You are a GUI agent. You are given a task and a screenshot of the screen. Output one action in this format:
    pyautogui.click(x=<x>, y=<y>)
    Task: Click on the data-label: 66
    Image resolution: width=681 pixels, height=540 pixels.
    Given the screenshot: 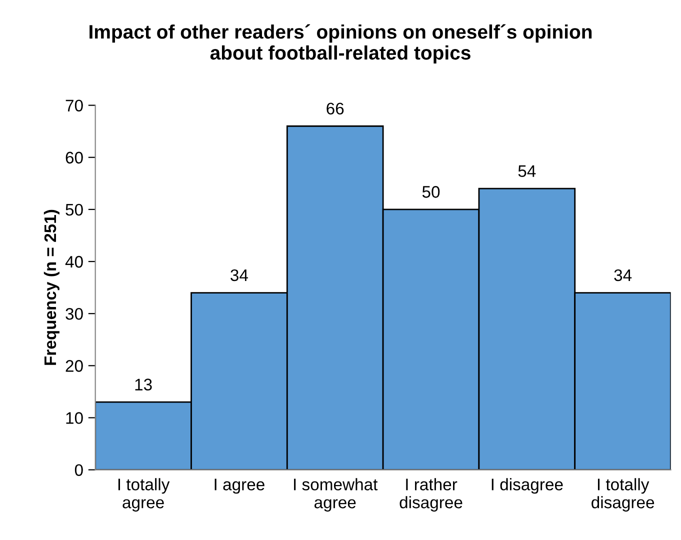 What is the action you would take?
    pyautogui.click(x=335, y=108)
    